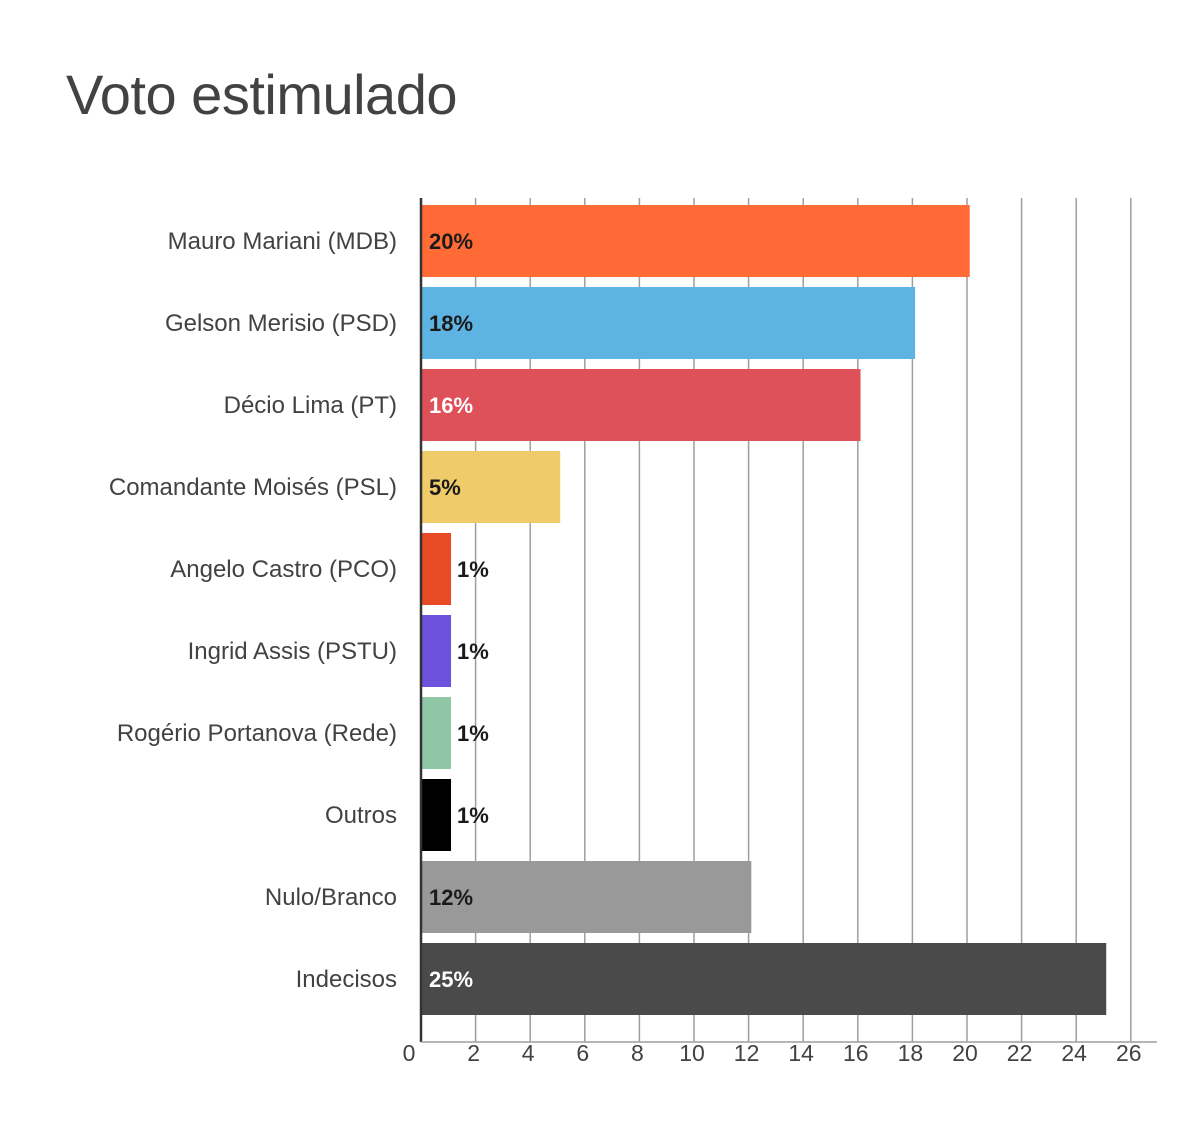  What do you see at coordinates (1074, 1053) in the screenshot?
I see `x-tick-label: 24` at bounding box center [1074, 1053].